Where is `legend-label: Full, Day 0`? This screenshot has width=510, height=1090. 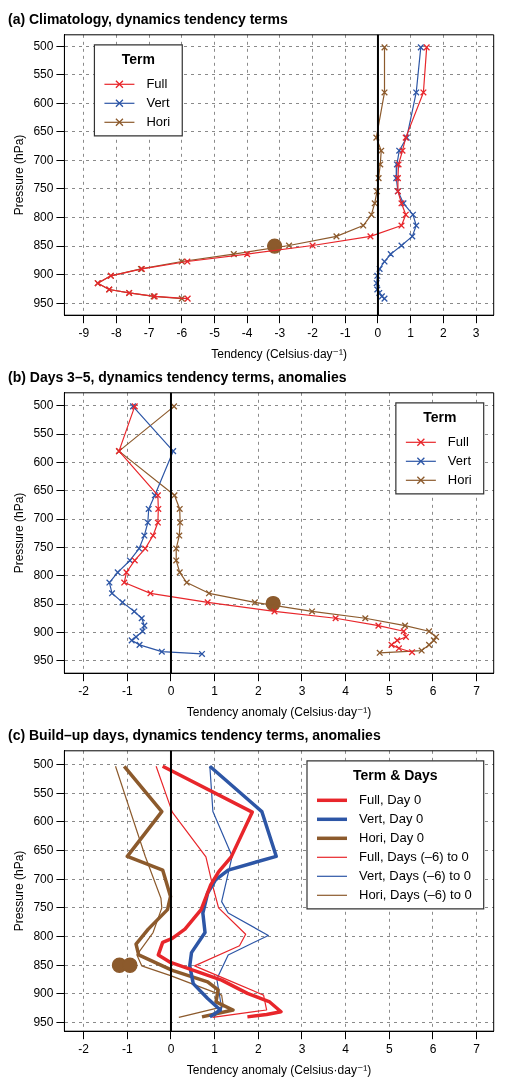 legend-label: Full, Day 0 is located at coordinates (390, 799).